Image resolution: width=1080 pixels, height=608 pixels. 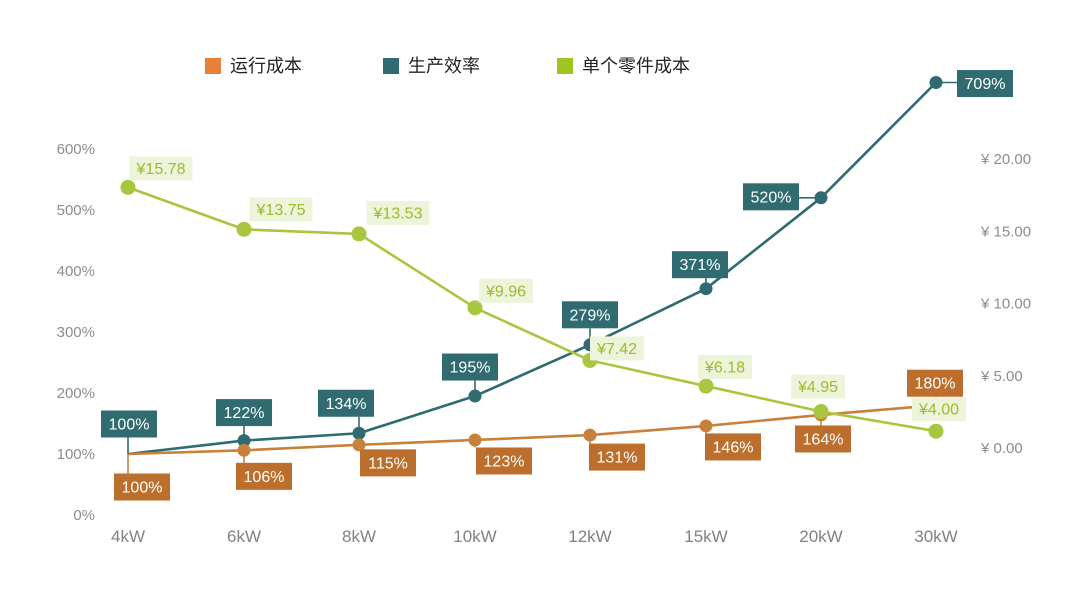 What do you see at coordinates (128, 187) in the screenshot?
I see `unit-part-cost-point-4kW` at bounding box center [128, 187].